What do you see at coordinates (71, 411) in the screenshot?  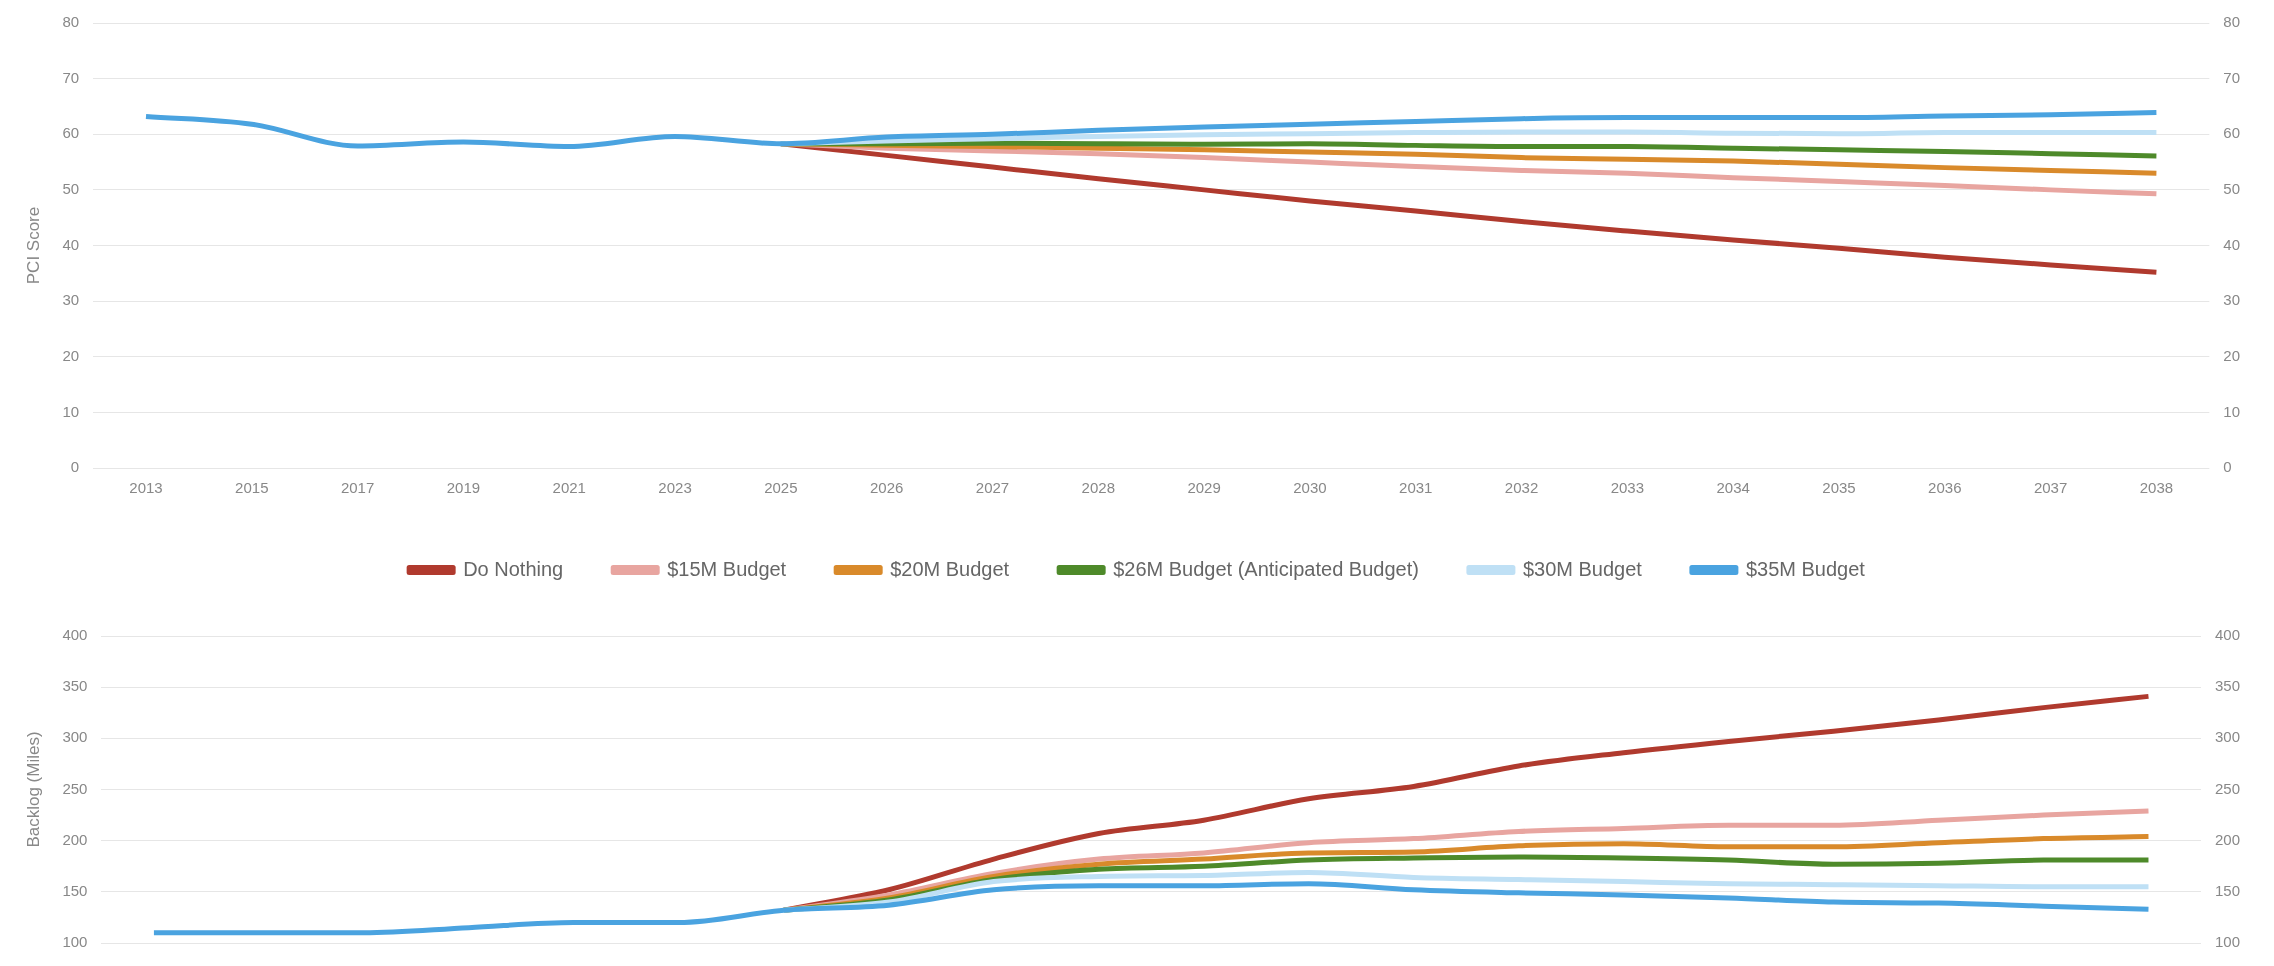 I see `y-tick-label: 10` at bounding box center [71, 411].